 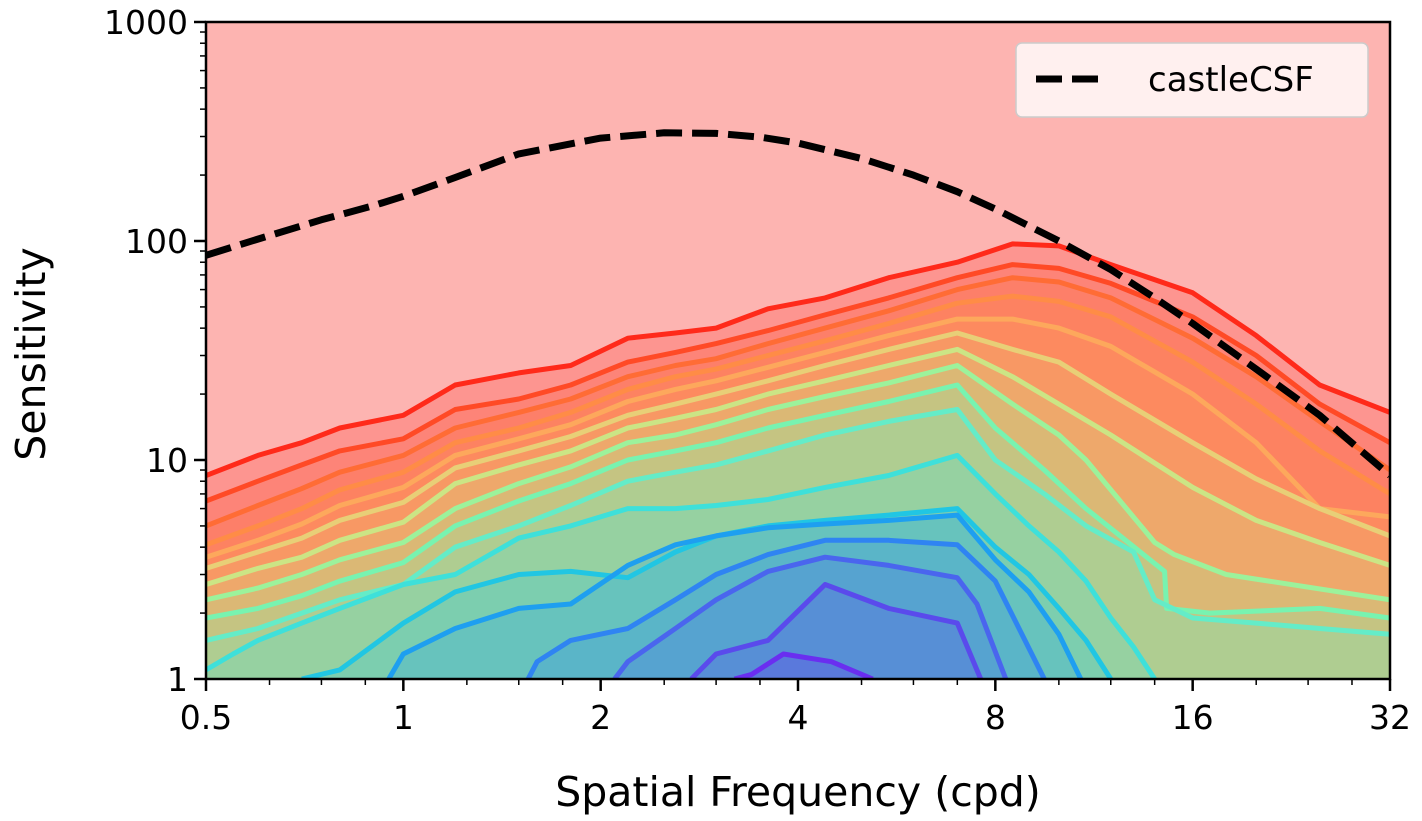 I want to click on x-axis: 0.5 1 2 4 8 16 32, so click(x=795, y=708).